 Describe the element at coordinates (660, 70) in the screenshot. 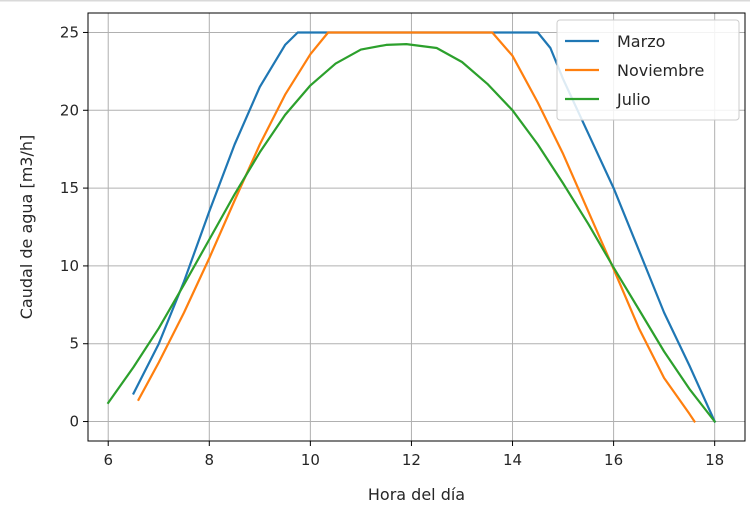

I see `legend-label-noviembre: Noviembre` at that location.